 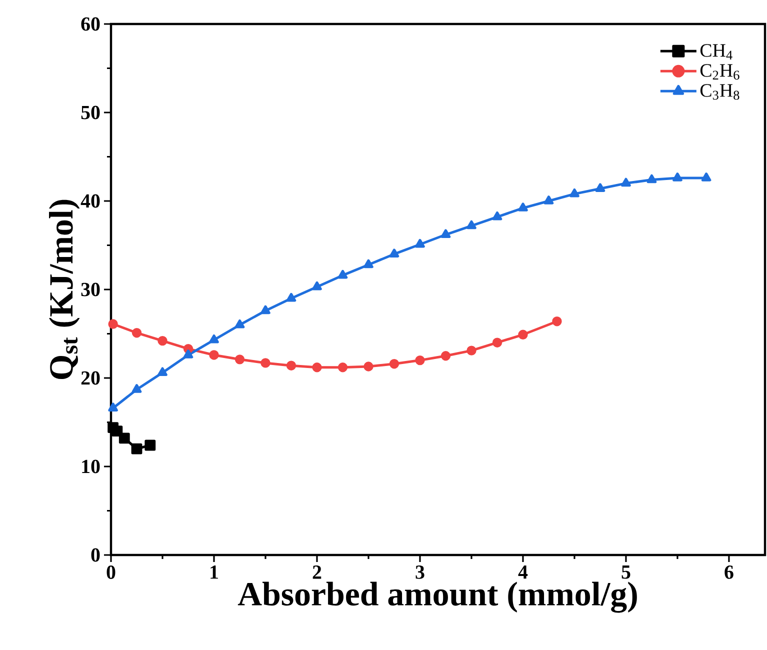 What do you see at coordinates (437, 597) in the screenshot?
I see `x-axis-title: Absorbed amount (mmol/g)` at bounding box center [437, 597].